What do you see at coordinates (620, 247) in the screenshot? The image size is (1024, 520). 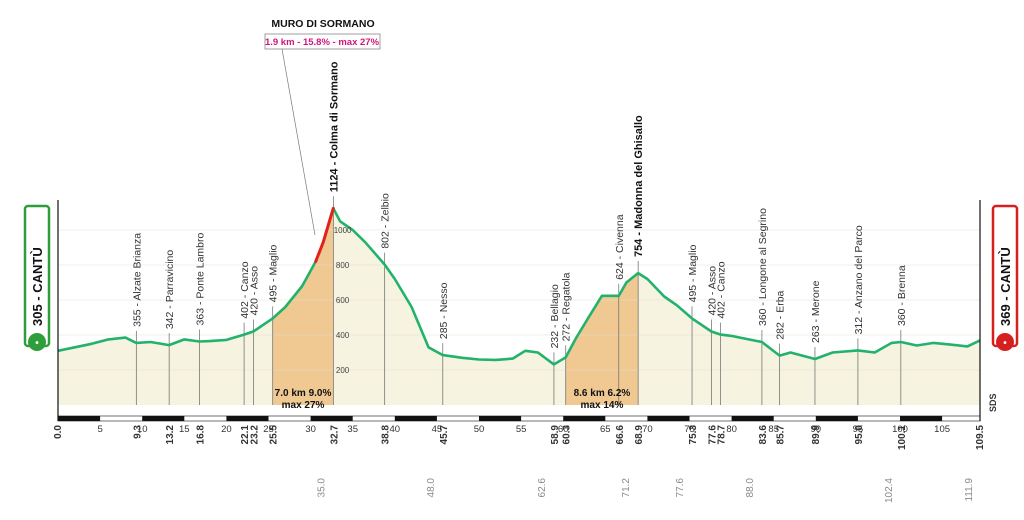 I see `waypoint-label: 624 - Civenna` at bounding box center [620, 247].